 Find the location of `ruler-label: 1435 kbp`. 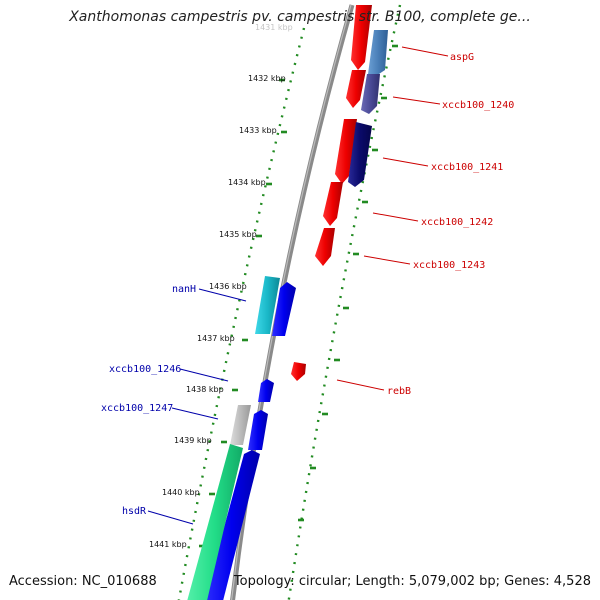

ruler-label: 1435 kbp is located at coordinates (238, 234).